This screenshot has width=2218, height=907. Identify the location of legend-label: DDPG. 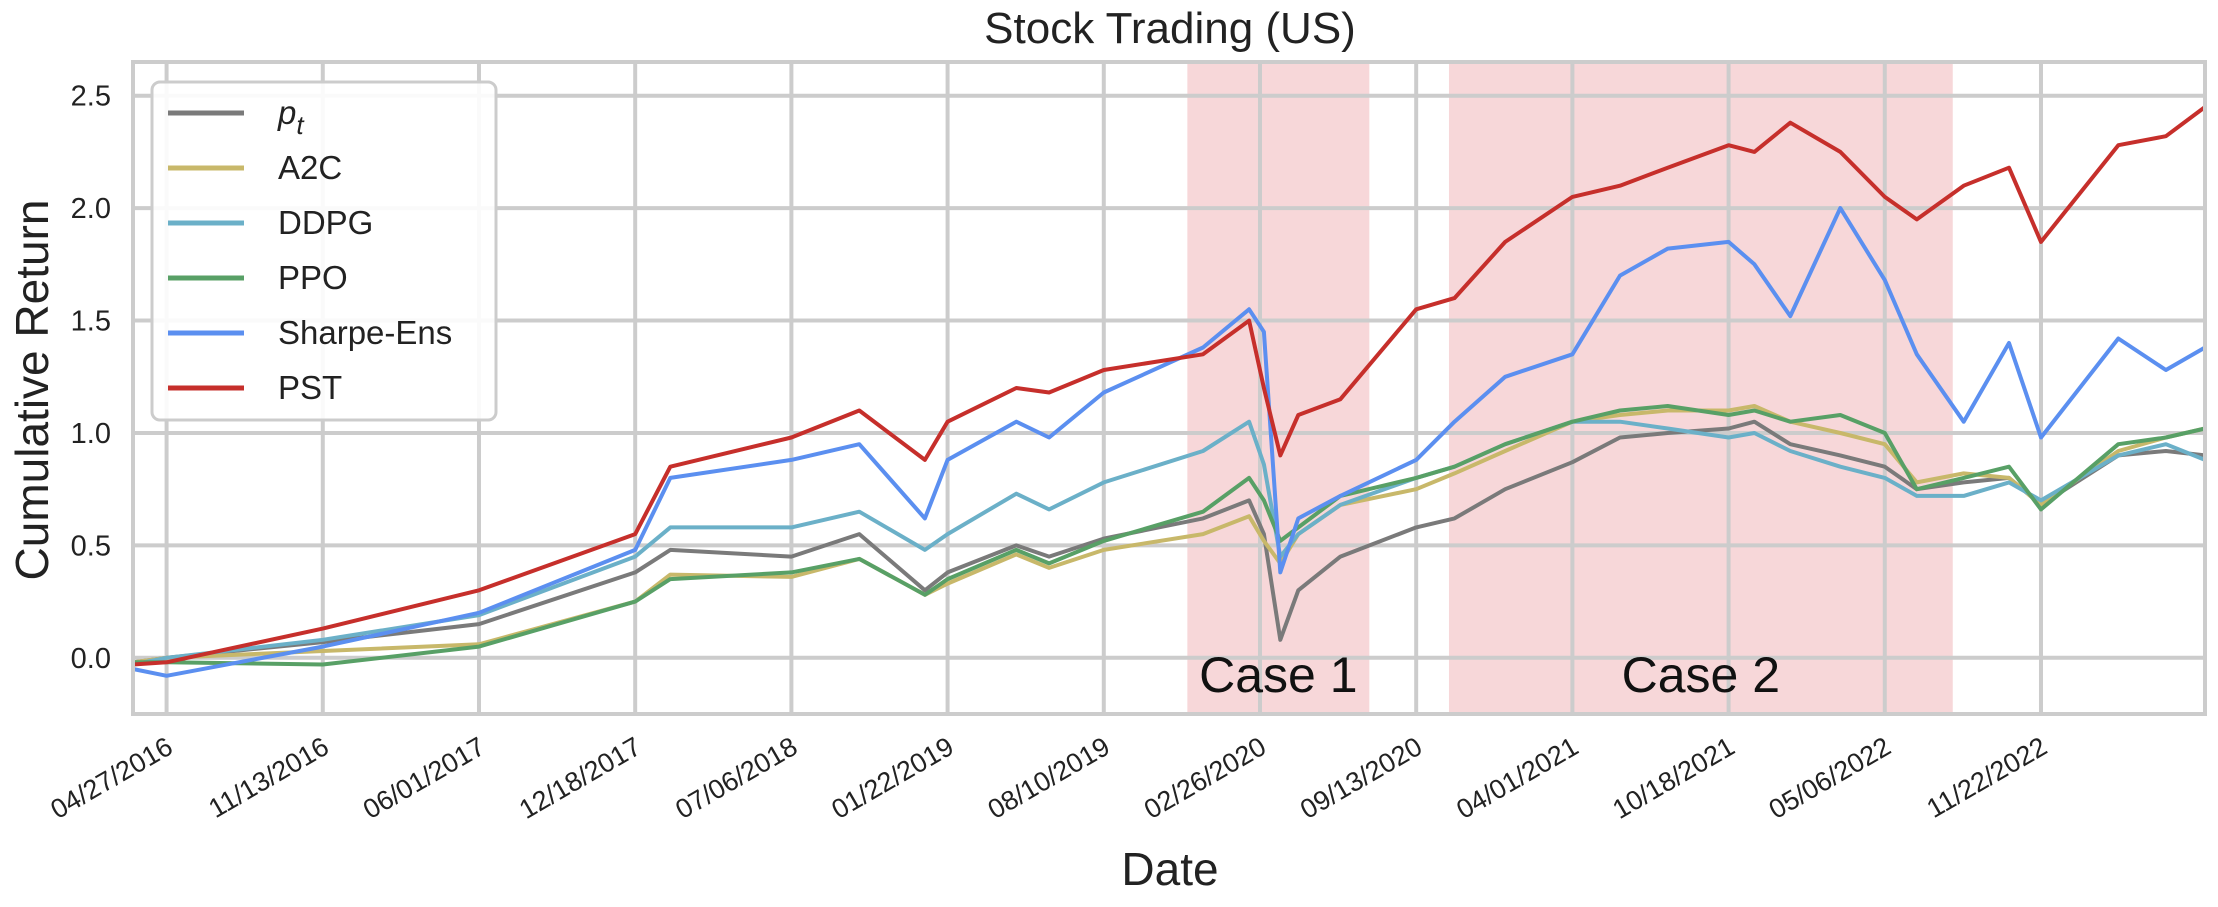
(325, 222).